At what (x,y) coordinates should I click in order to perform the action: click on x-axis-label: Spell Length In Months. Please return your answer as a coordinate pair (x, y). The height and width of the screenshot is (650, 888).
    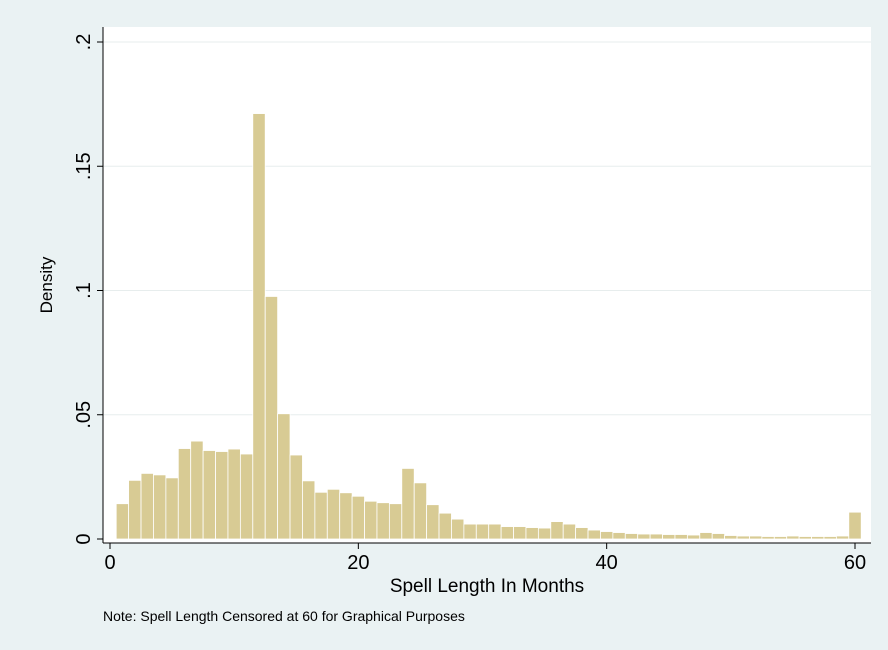
    Looking at the image, I should click on (487, 586).